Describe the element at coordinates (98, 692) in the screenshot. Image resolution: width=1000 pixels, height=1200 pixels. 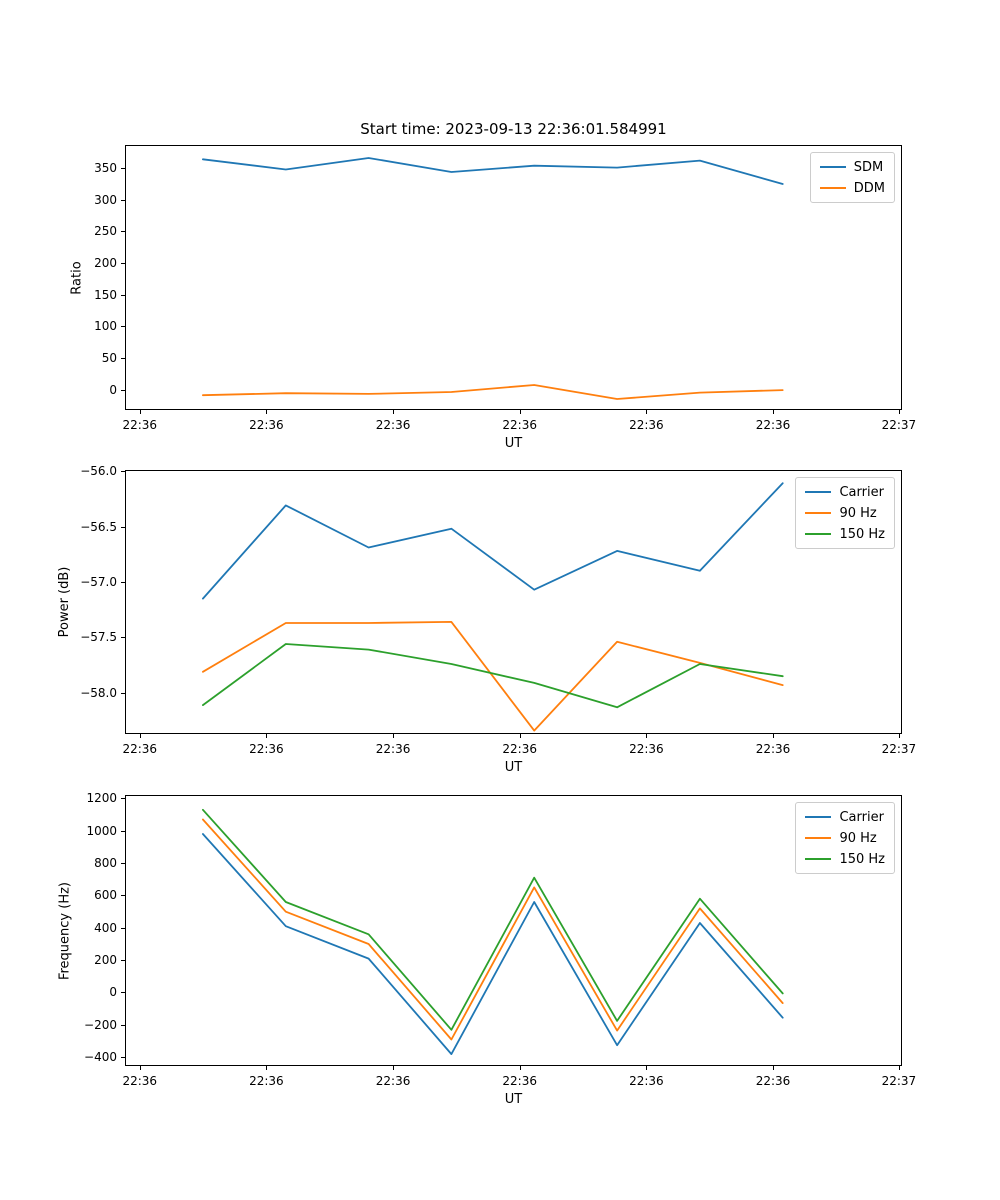
I see `y-tick-label: −58.0` at that location.